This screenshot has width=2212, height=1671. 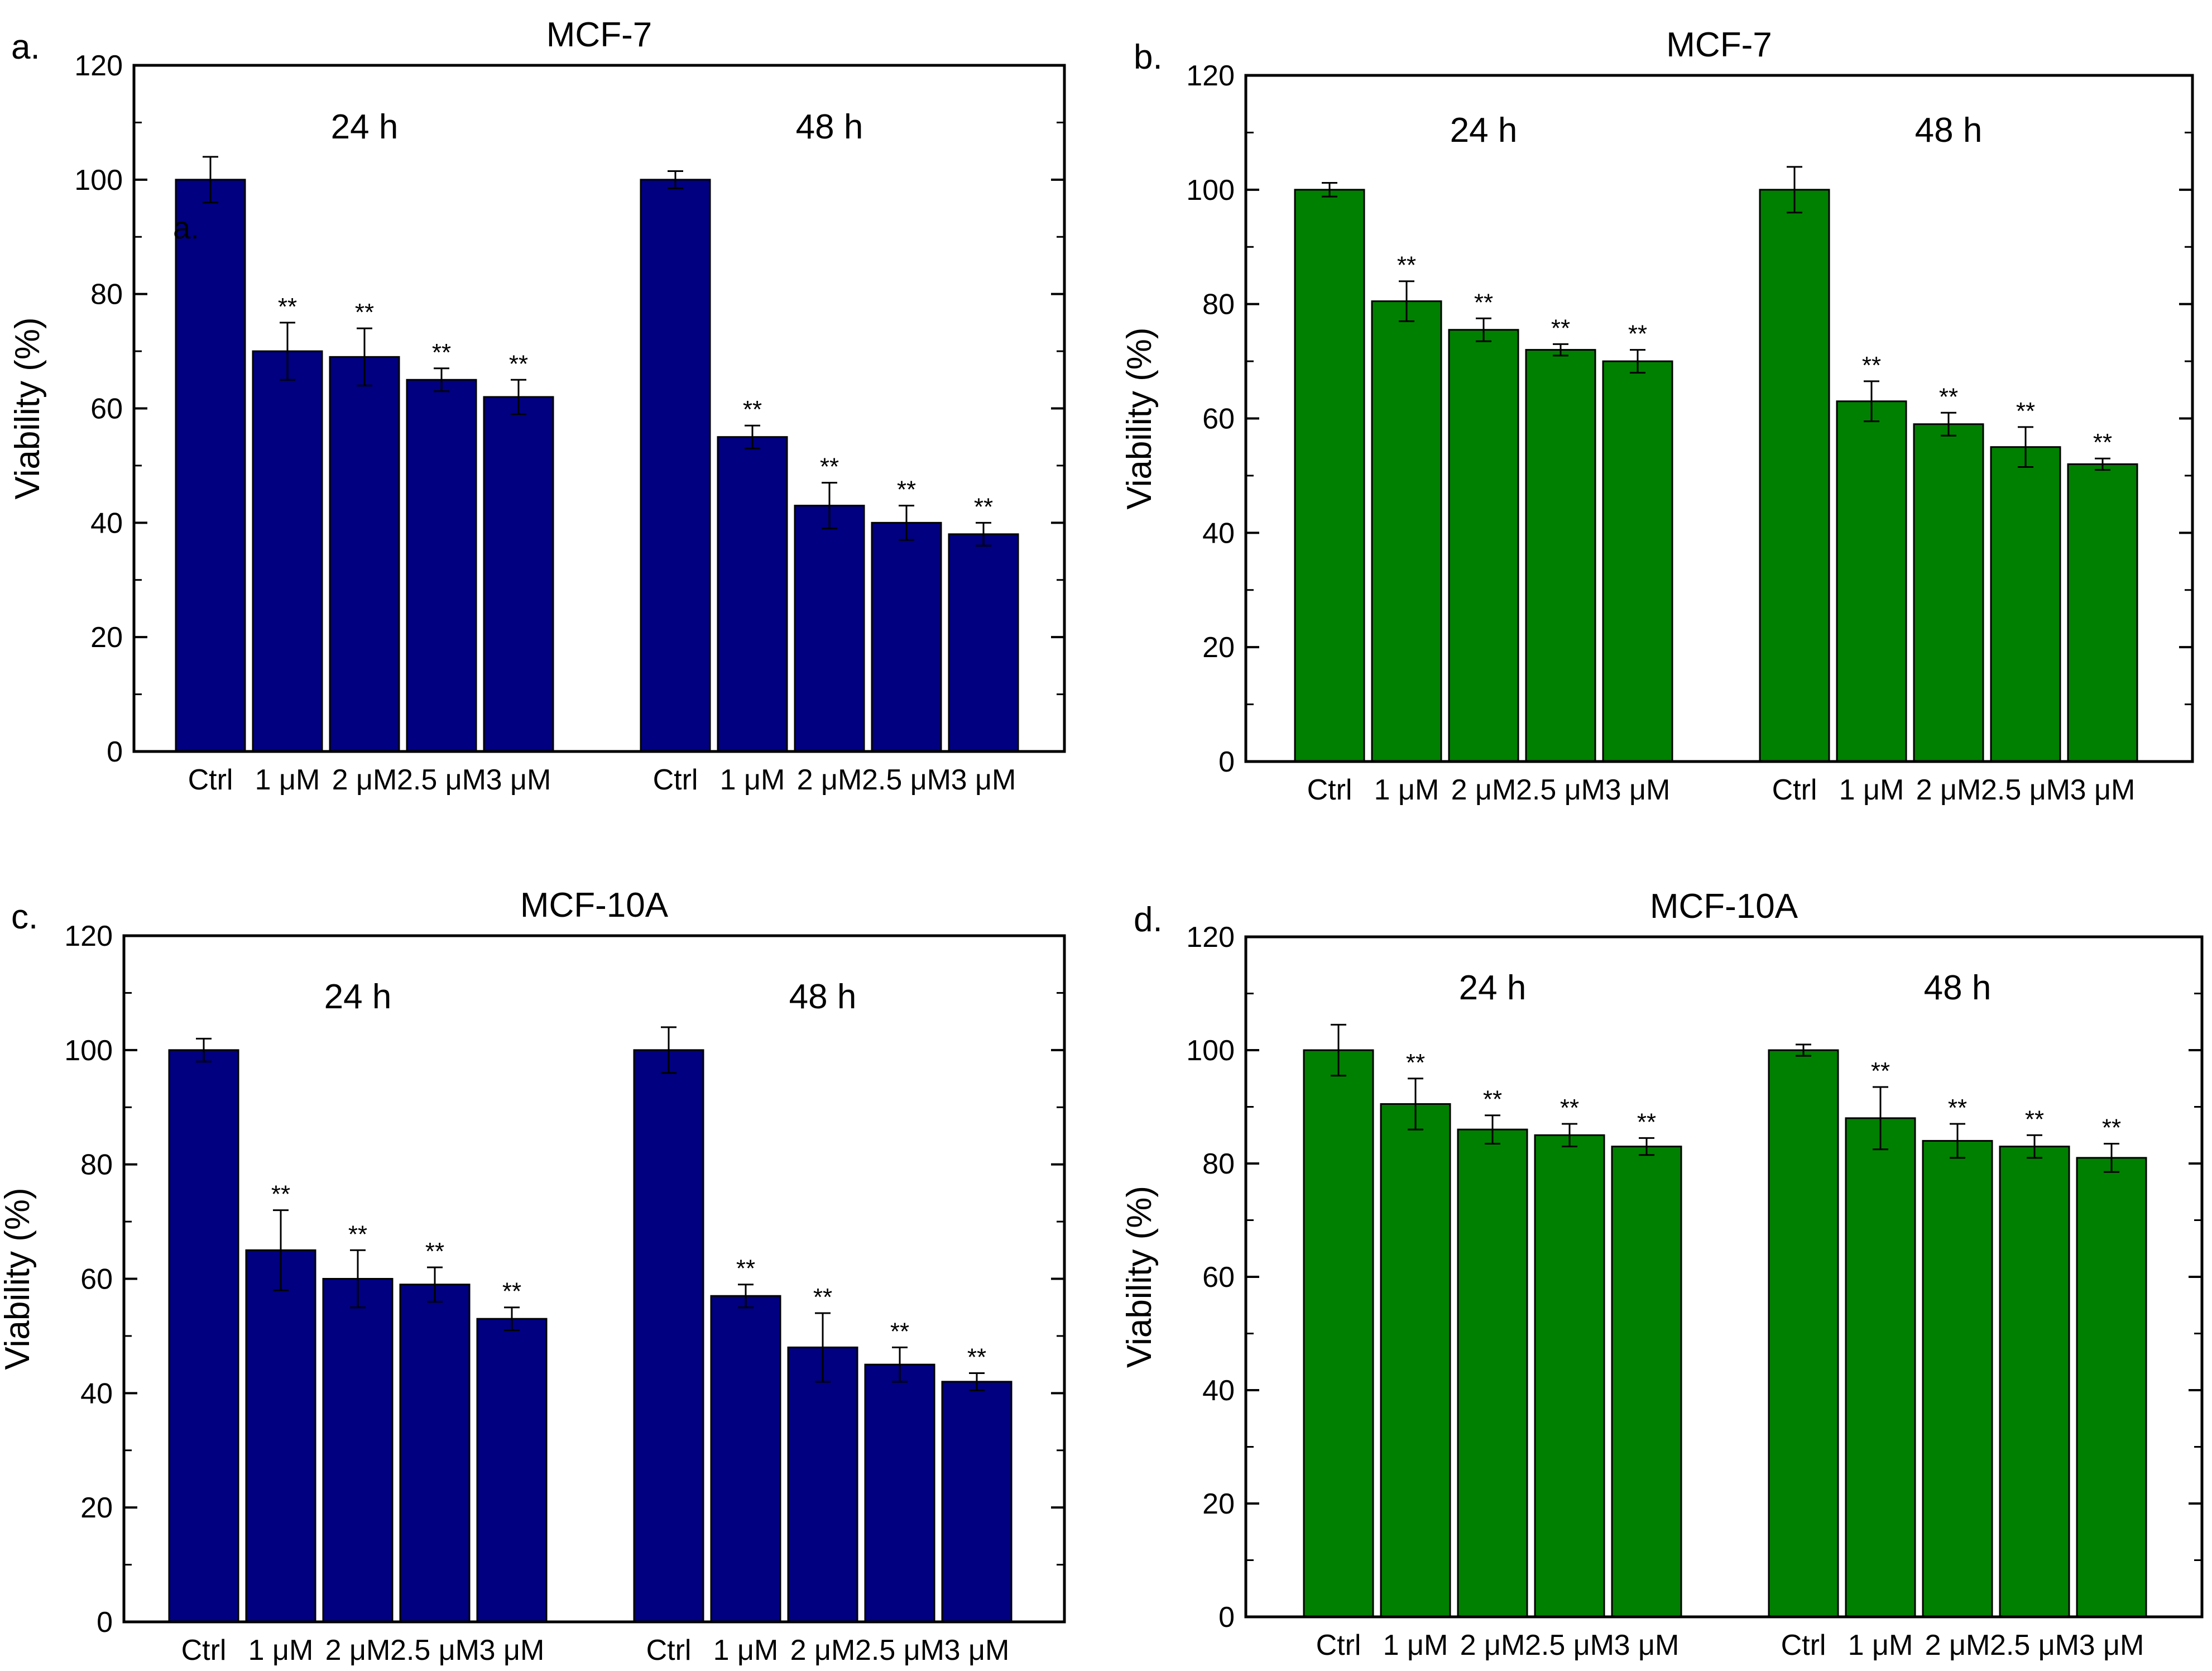 What do you see at coordinates (1958, 988) in the screenshot?
I see `group-label: 48 h` at bounding box center [1958, 988].